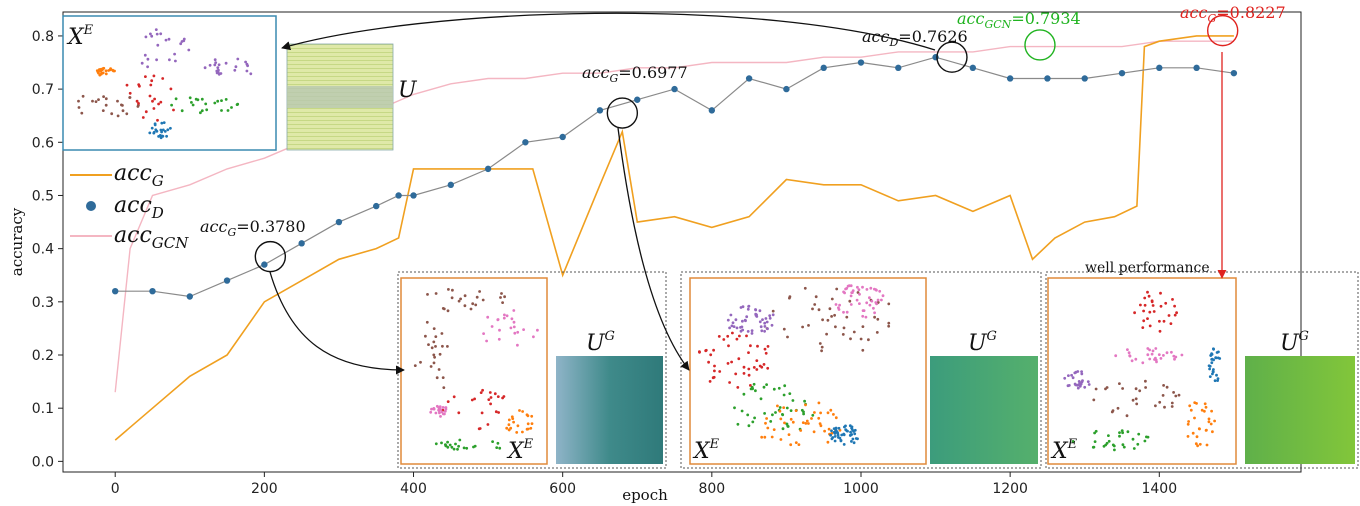 The height and width of the screenshot is (506, 1360). I want to click on annotation-label-a2: accG=0.6977, so click(635, 74).